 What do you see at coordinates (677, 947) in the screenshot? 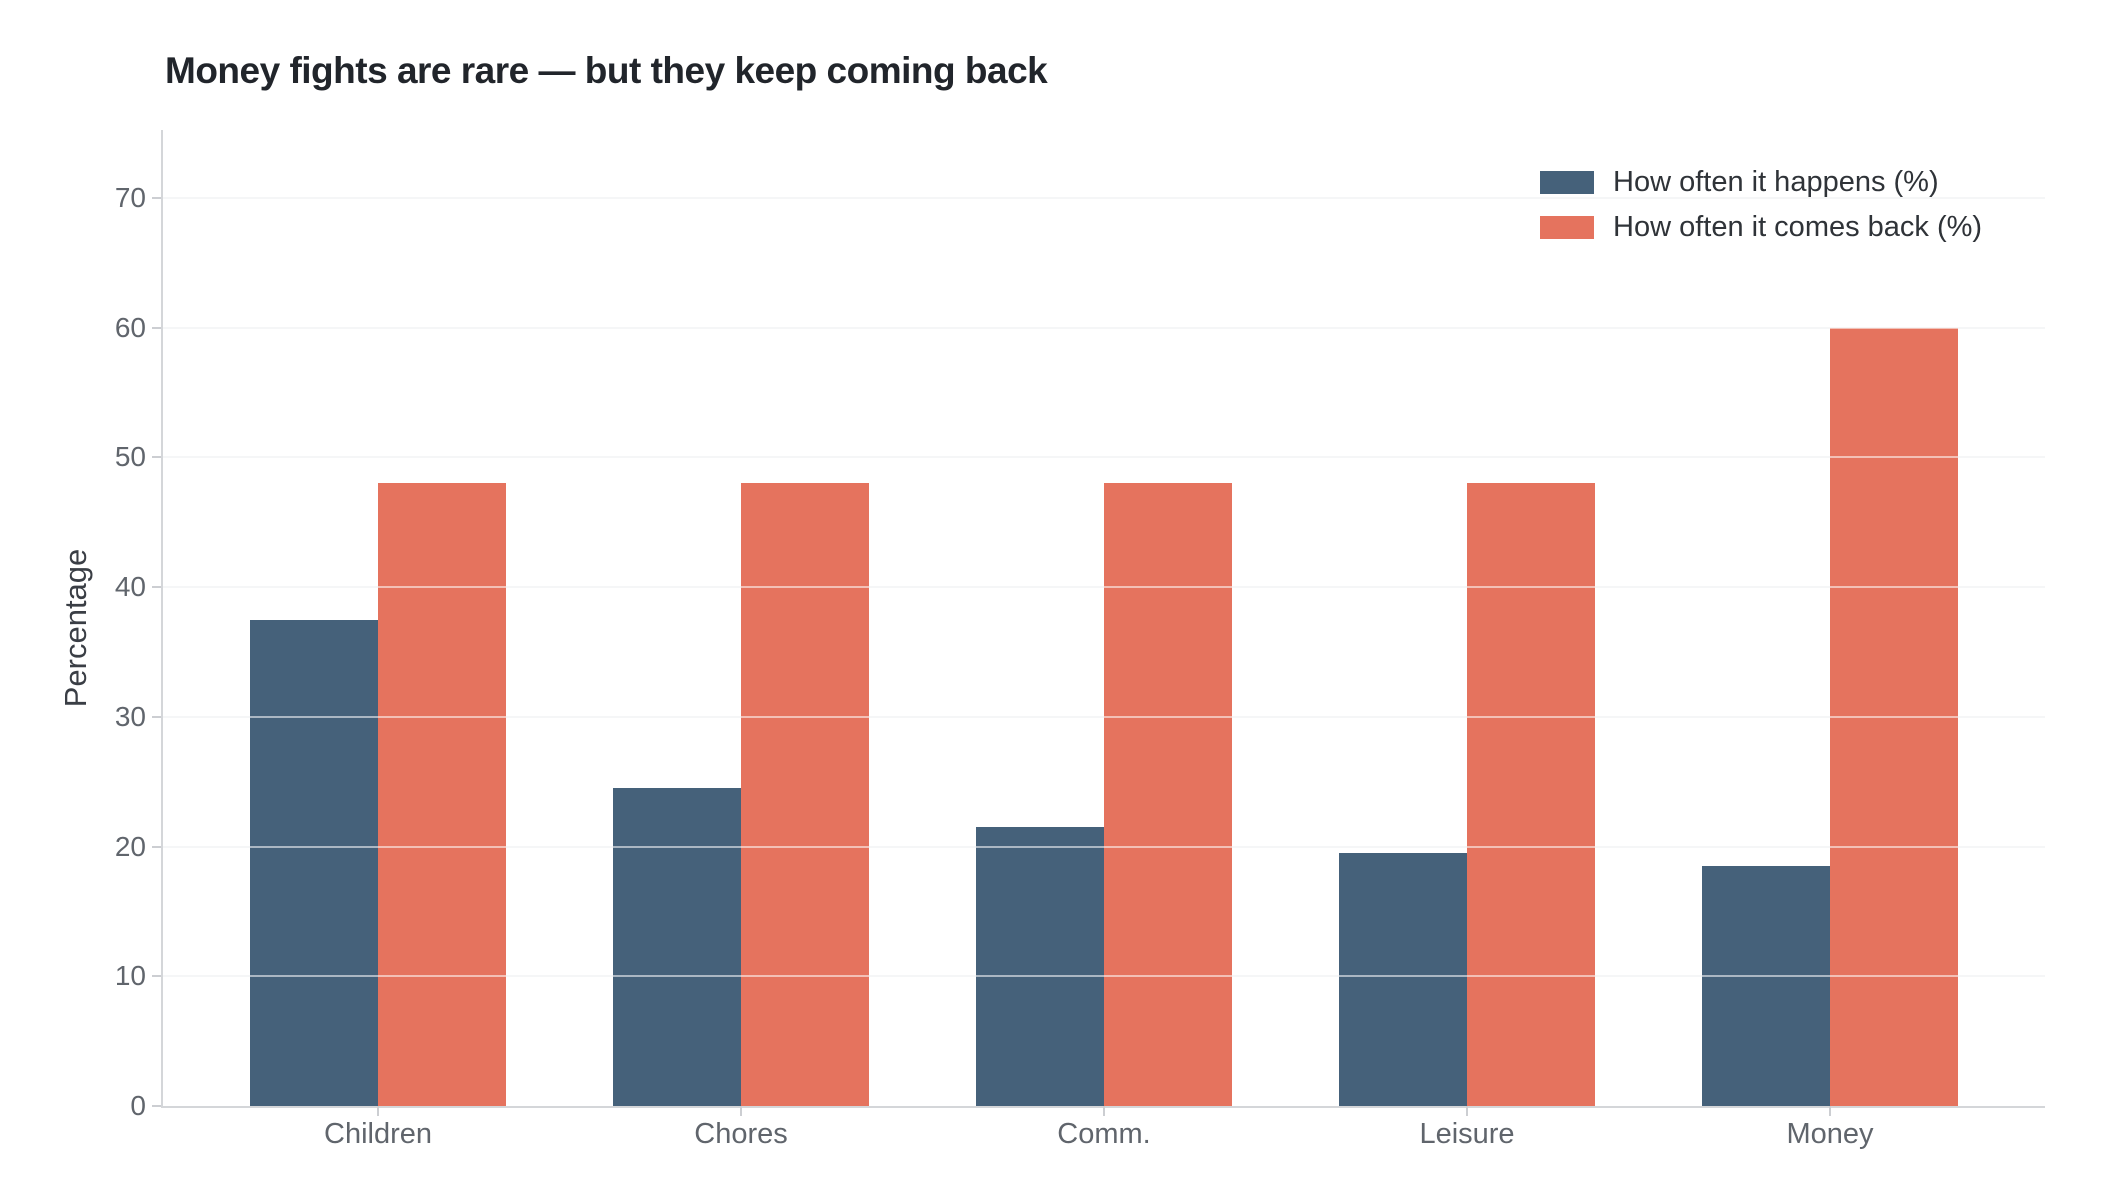
I see `bar-how-often-it-happens-chores` at bounding box center [677, 947].